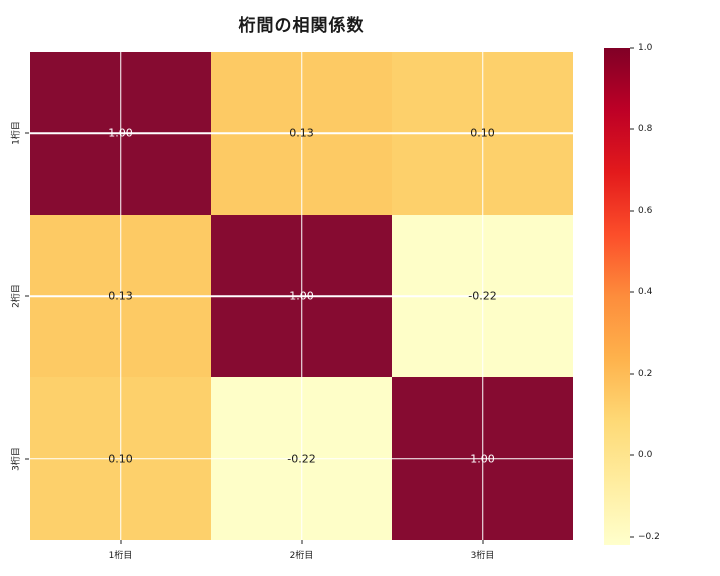 This screenshot has width=720, height=576. What do you see at coordinates (301, 26) in the screenshot?
I see `chart-title: 桁間の相関係数` at bounding box center [301, 26].